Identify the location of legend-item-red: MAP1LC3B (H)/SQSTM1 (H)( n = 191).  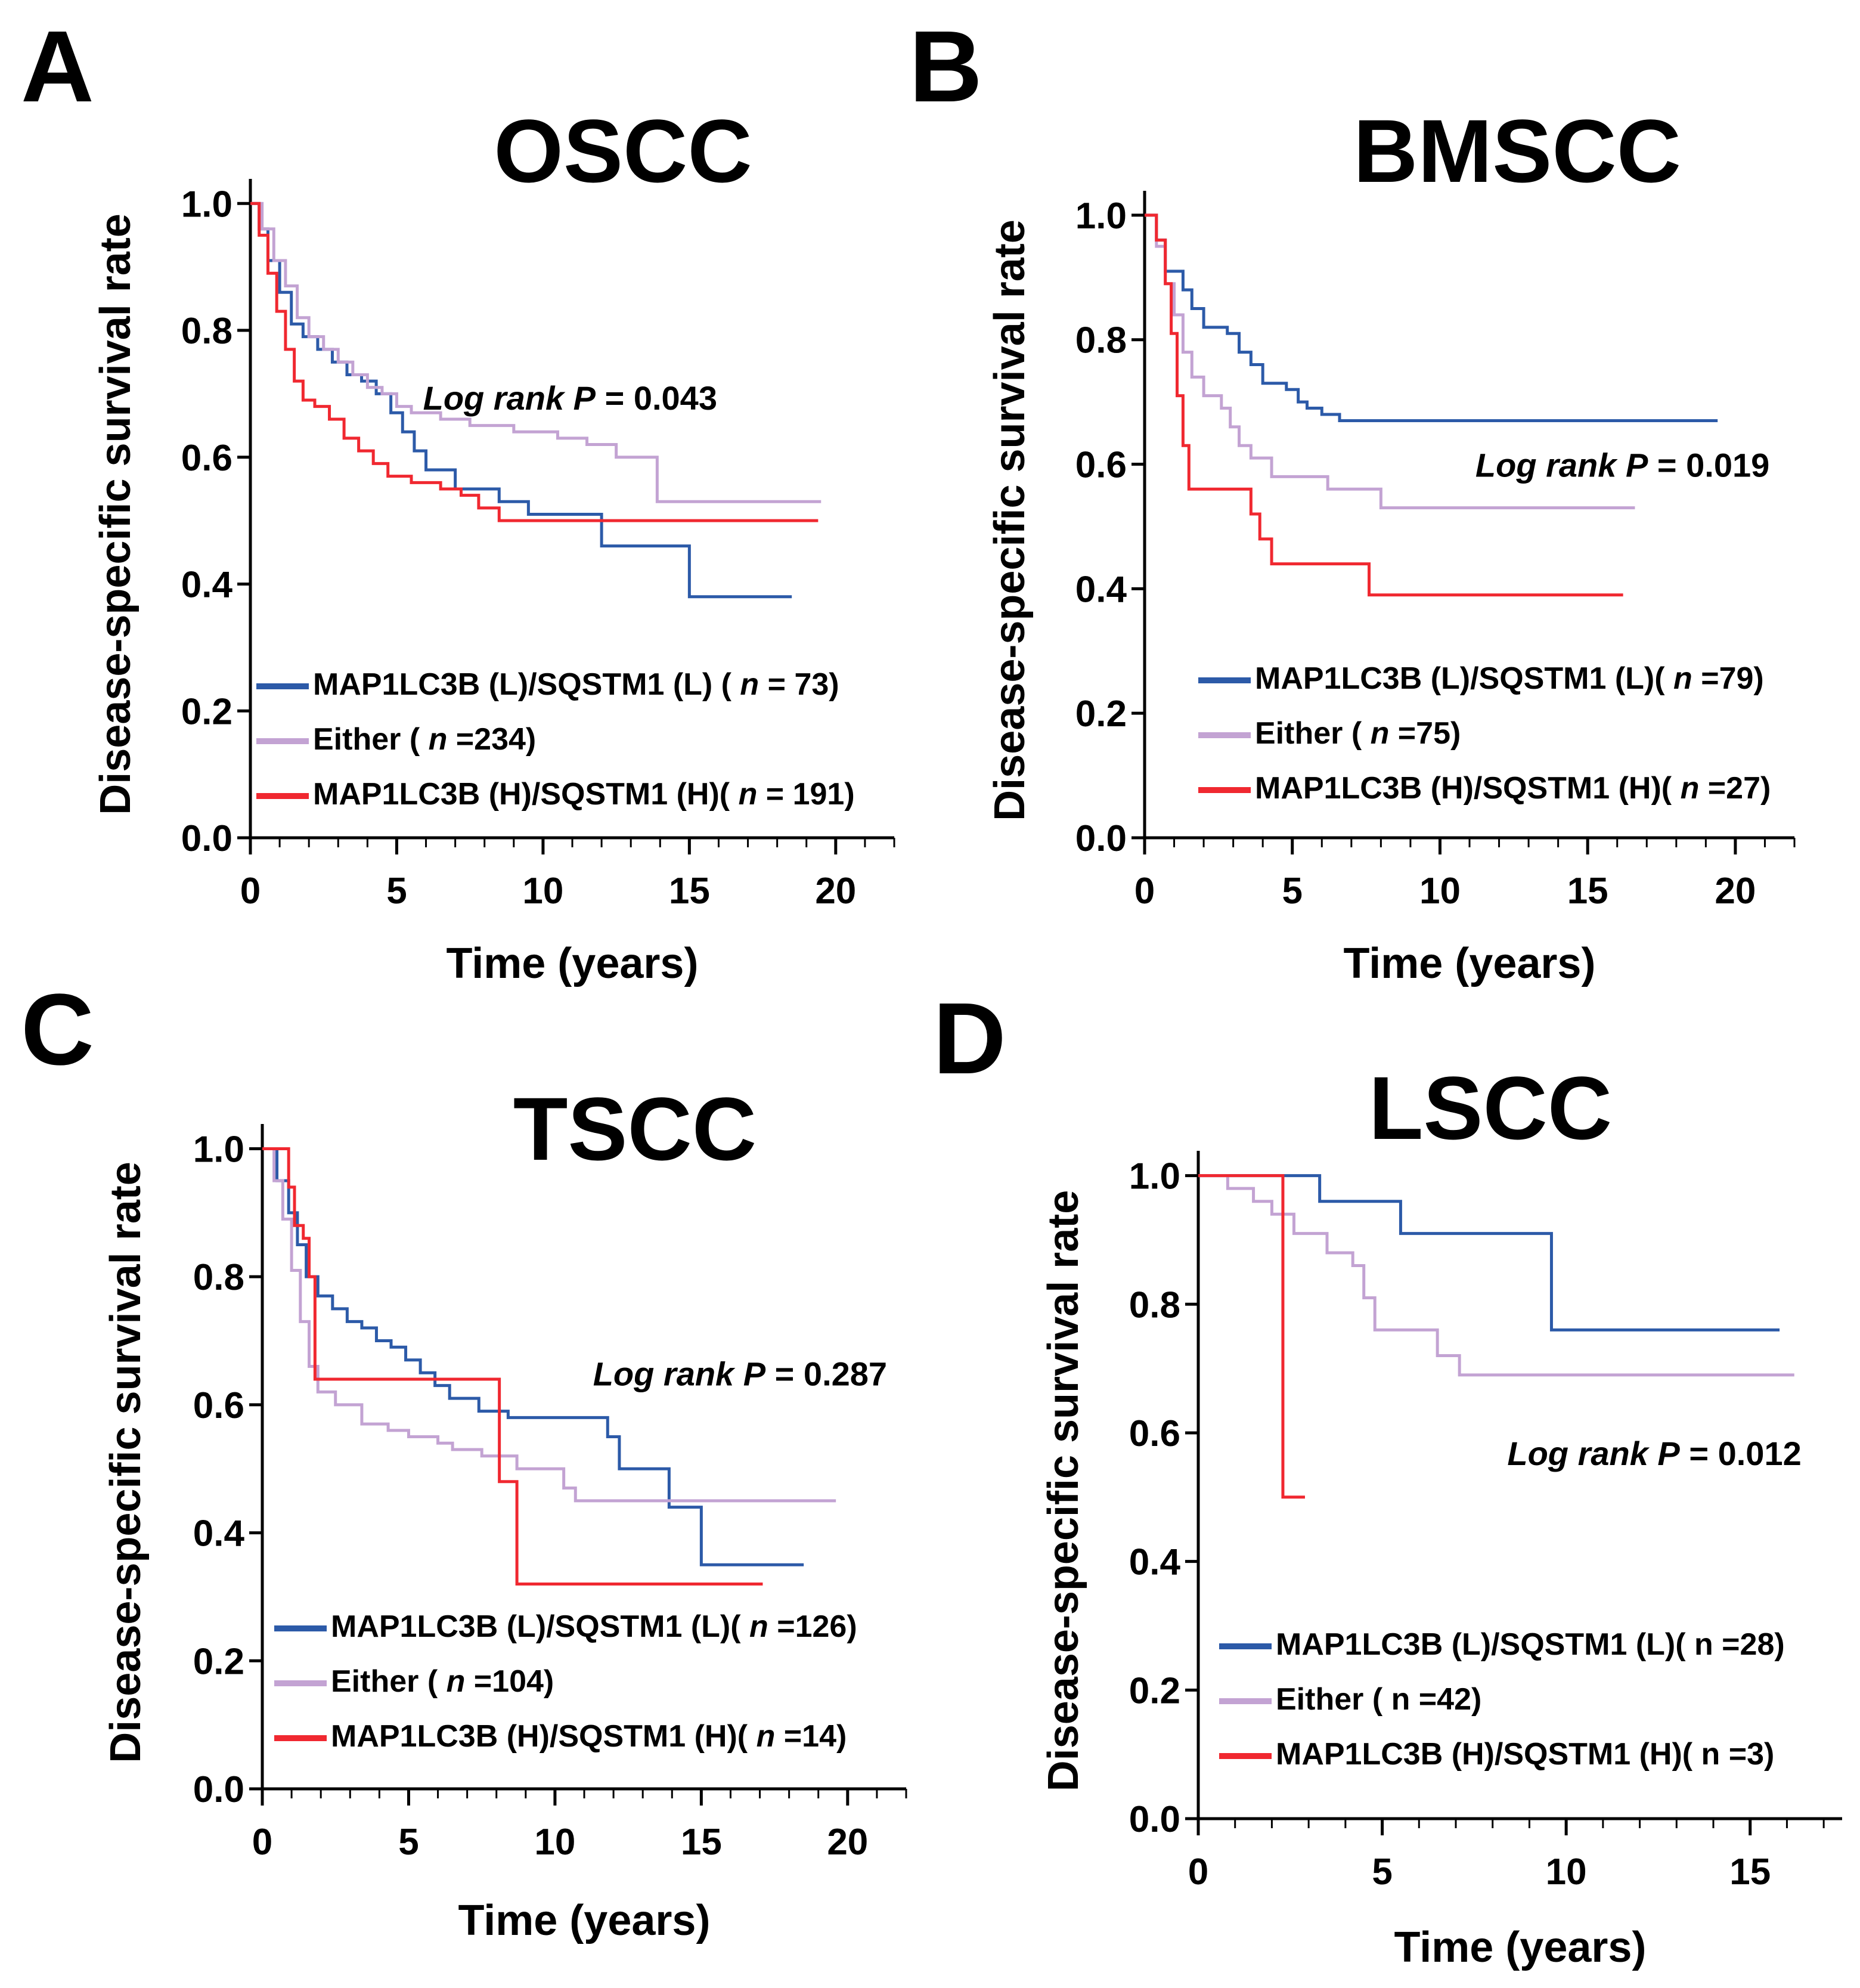
(555, 795).